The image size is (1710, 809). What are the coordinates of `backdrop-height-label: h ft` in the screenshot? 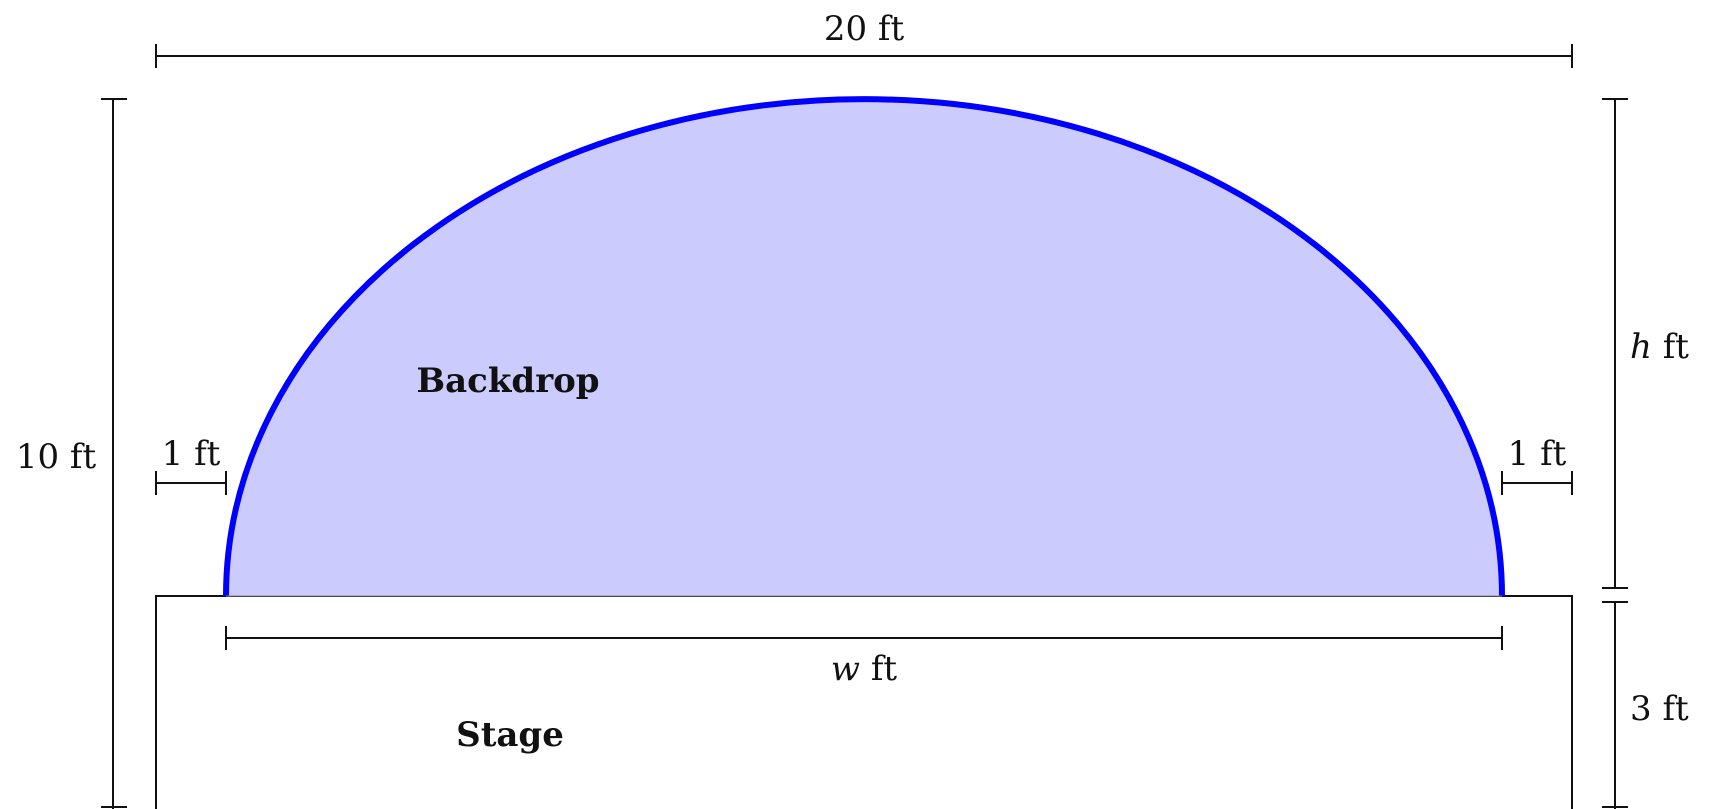 It's located at (1659, 347).